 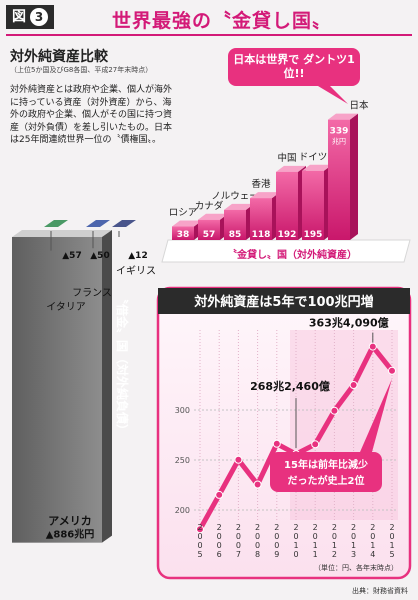 I want to click on debtor-value-label-0: ▲886兆円, so click(x=70, y=534).